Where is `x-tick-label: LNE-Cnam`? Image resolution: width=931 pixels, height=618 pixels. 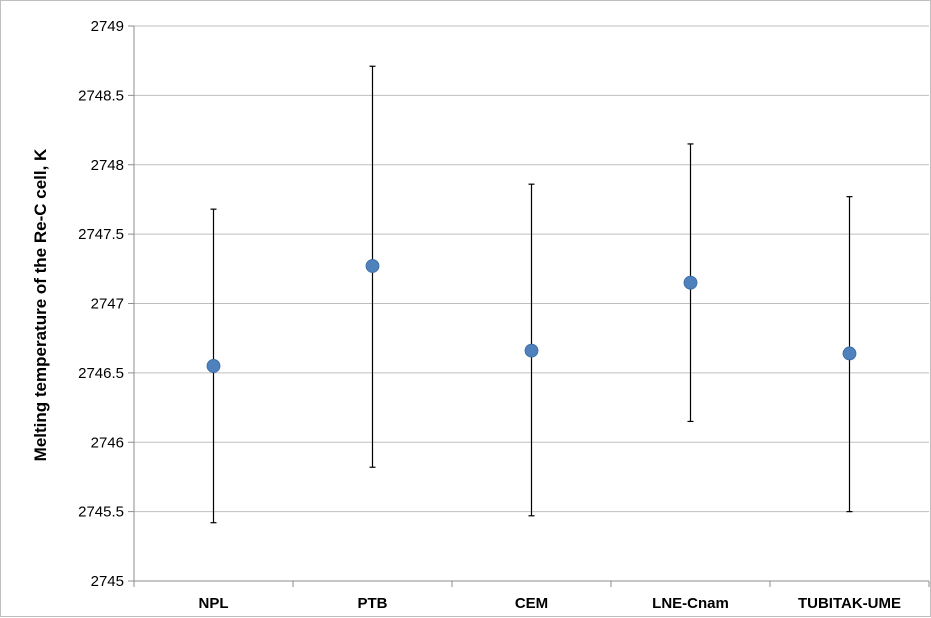 x-tick-label: LNE-Cnam is located at coordinates (690, 603).